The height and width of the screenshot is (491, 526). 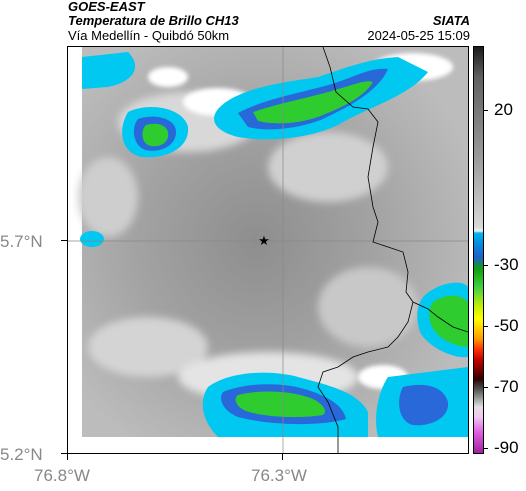 What do you see at coordinates (506, 386) in the screenshot?
I see `colorbar-label: -70` at bounding box center [506, 386].